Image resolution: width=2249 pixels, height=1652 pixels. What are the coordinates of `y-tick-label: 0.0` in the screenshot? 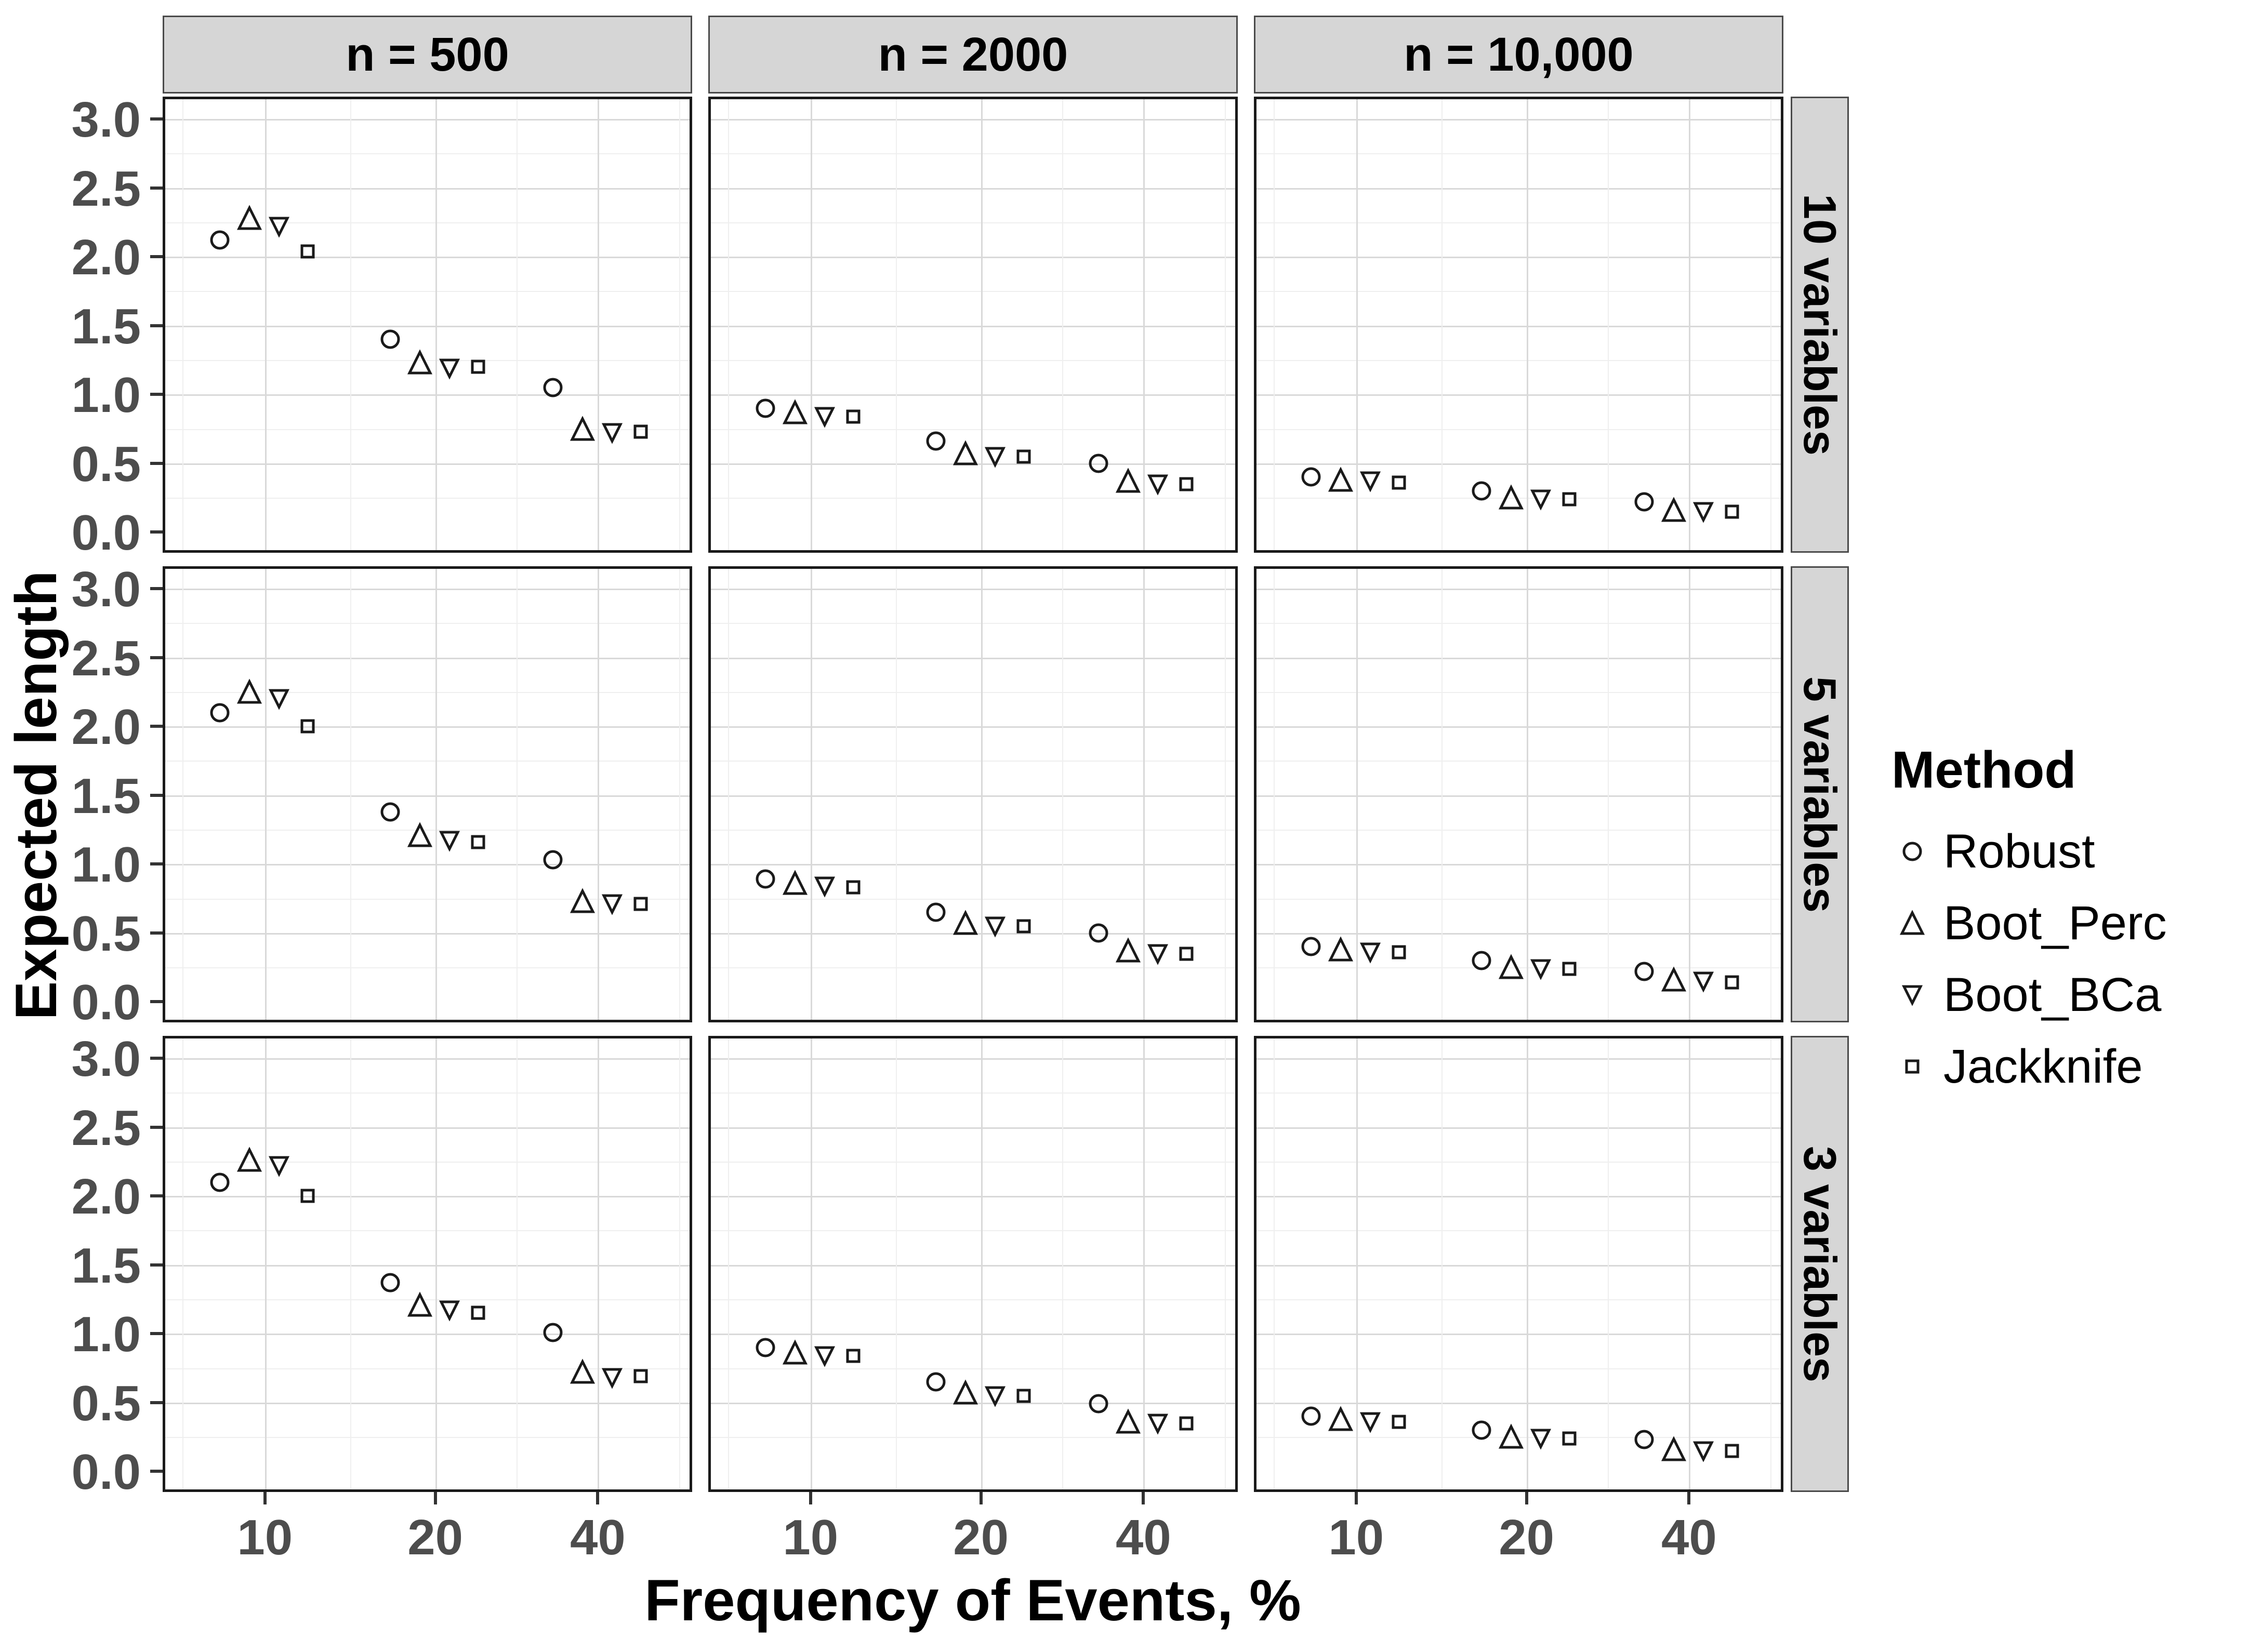 It's located at (106, 533).